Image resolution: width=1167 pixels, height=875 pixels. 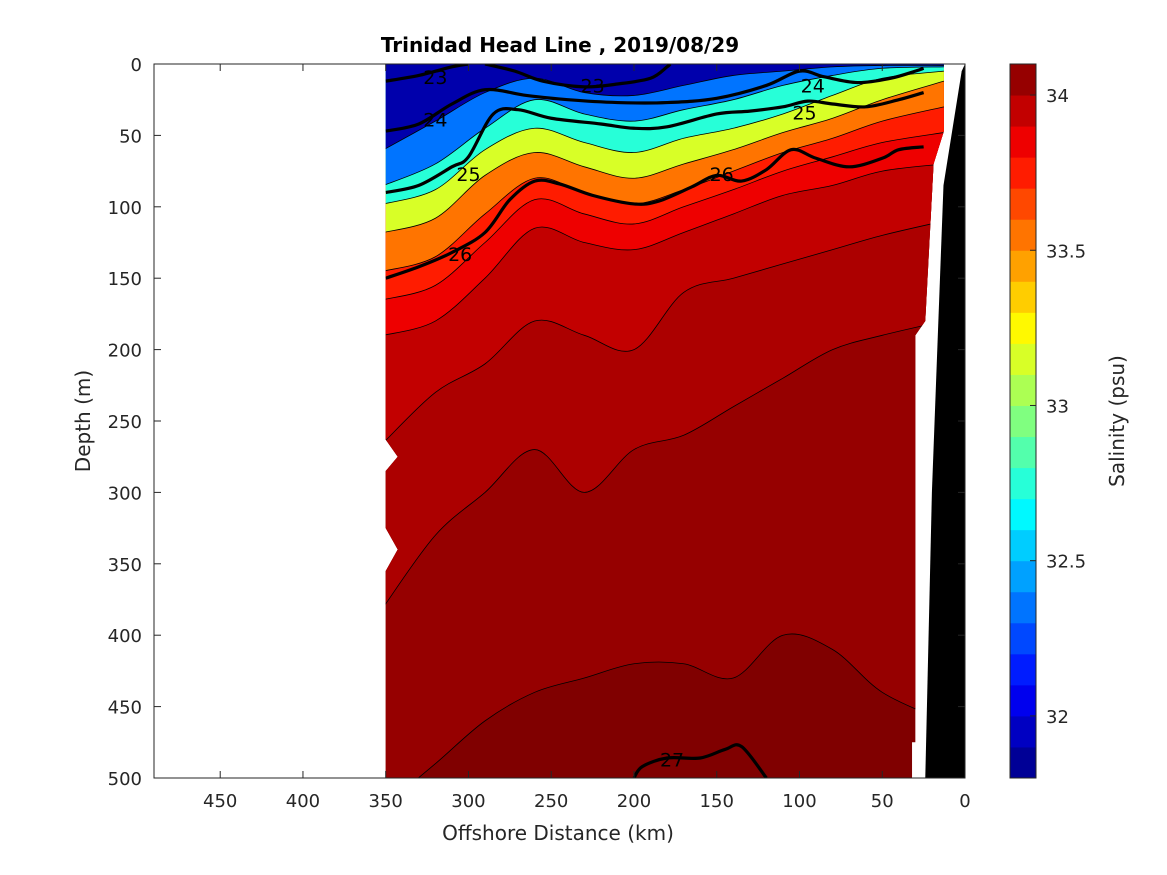 I want to click on colorbar-label: Salinity (psu), so click(x=1117, y=421).